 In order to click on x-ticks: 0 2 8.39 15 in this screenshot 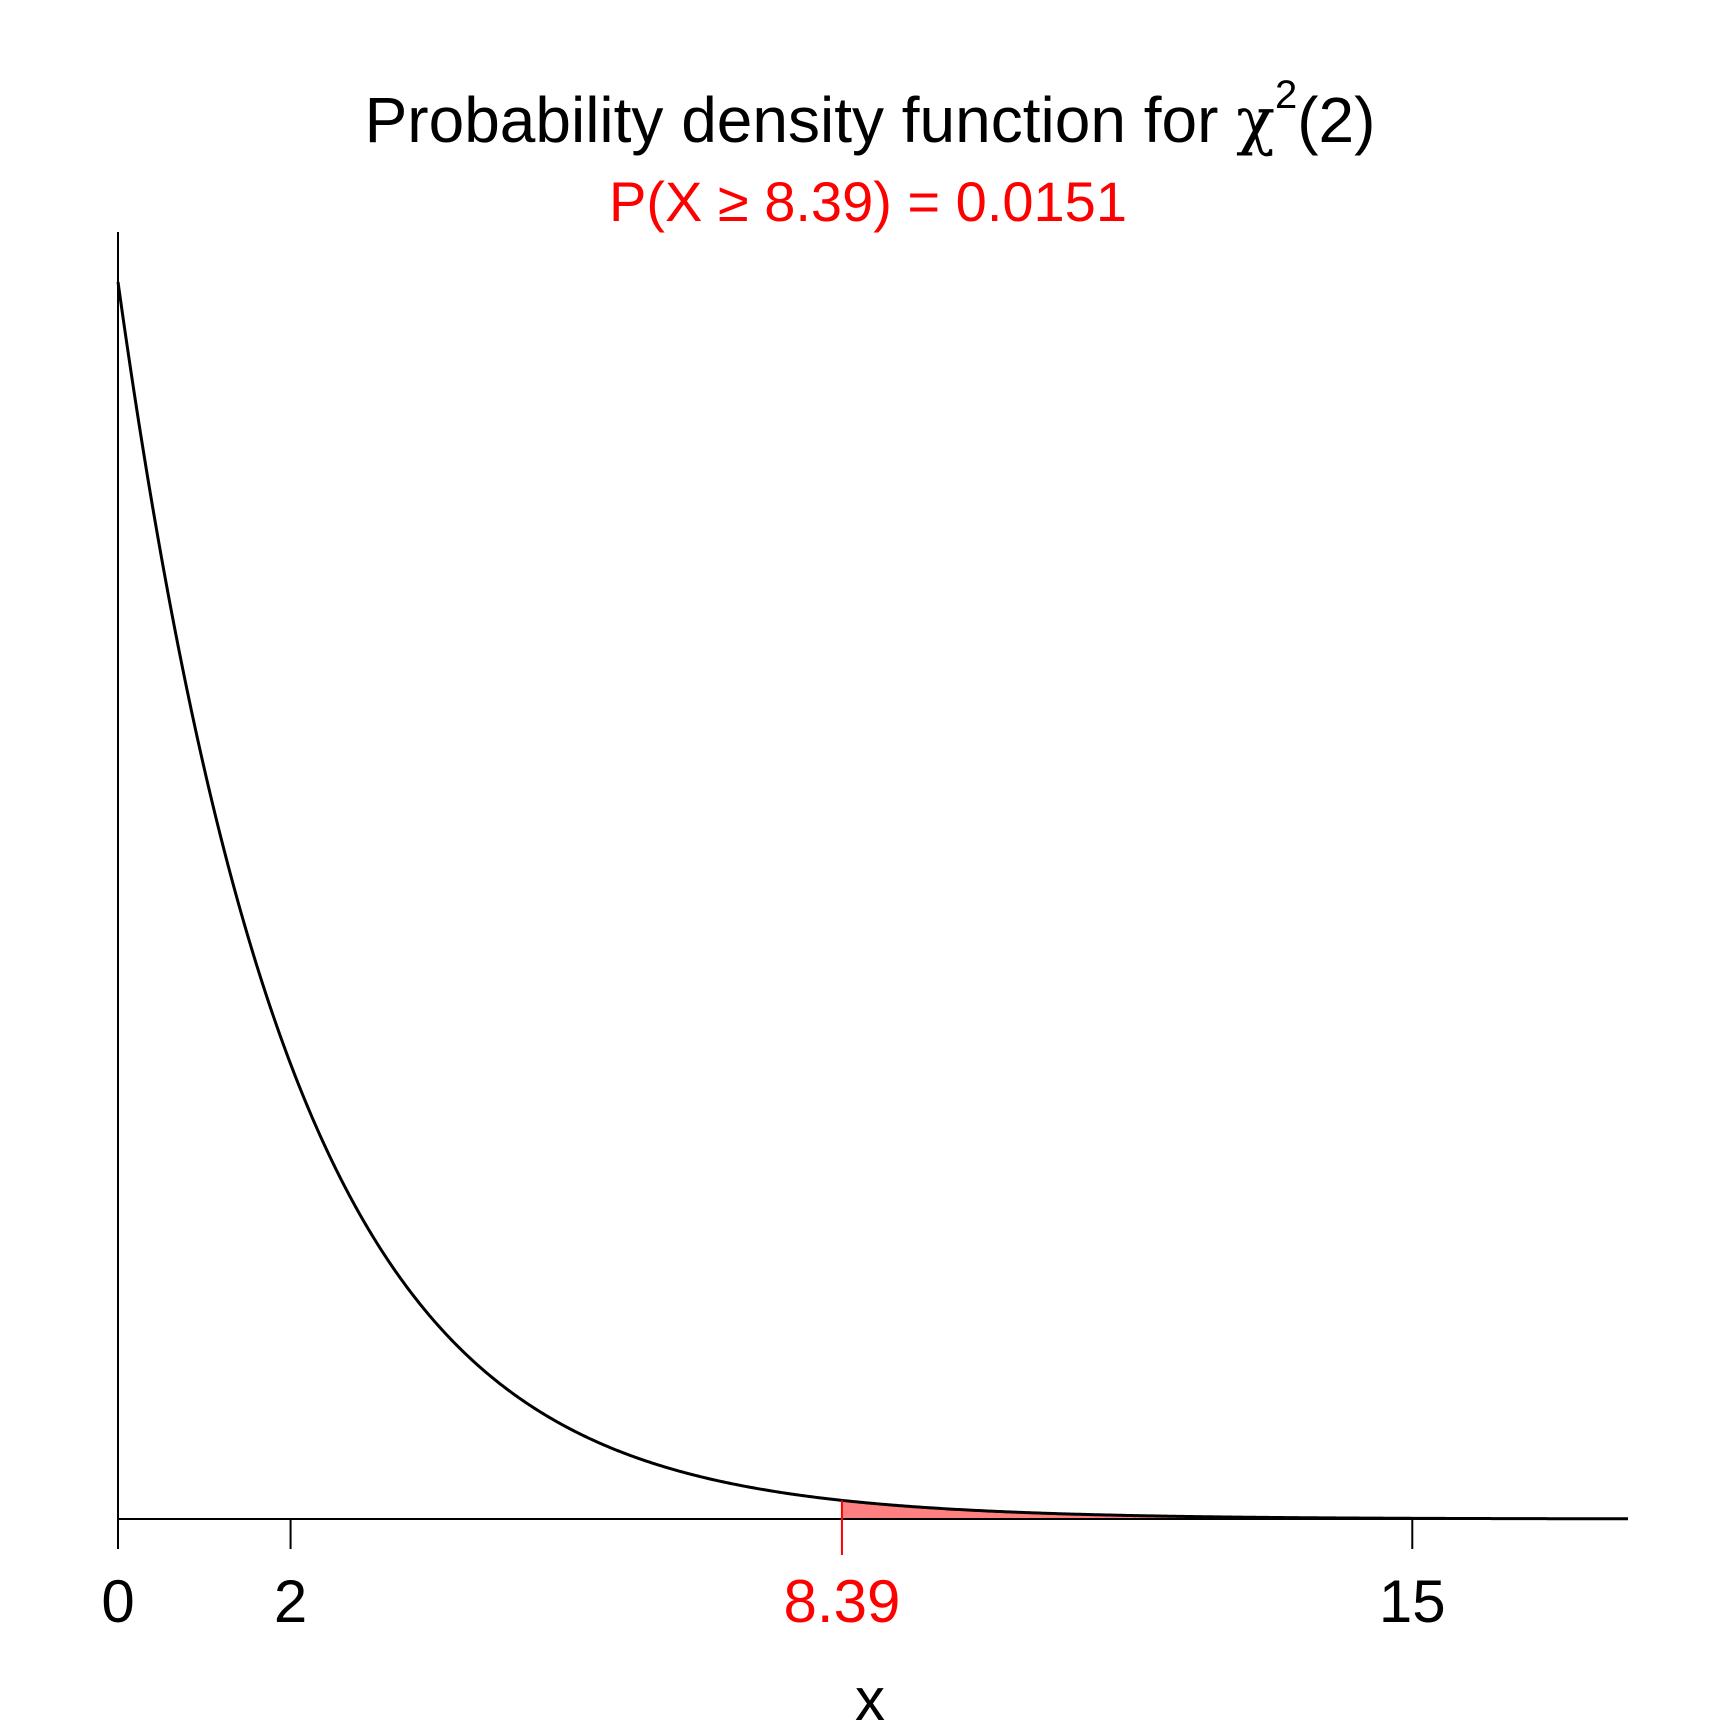, I will do `click(773, 1577)`.